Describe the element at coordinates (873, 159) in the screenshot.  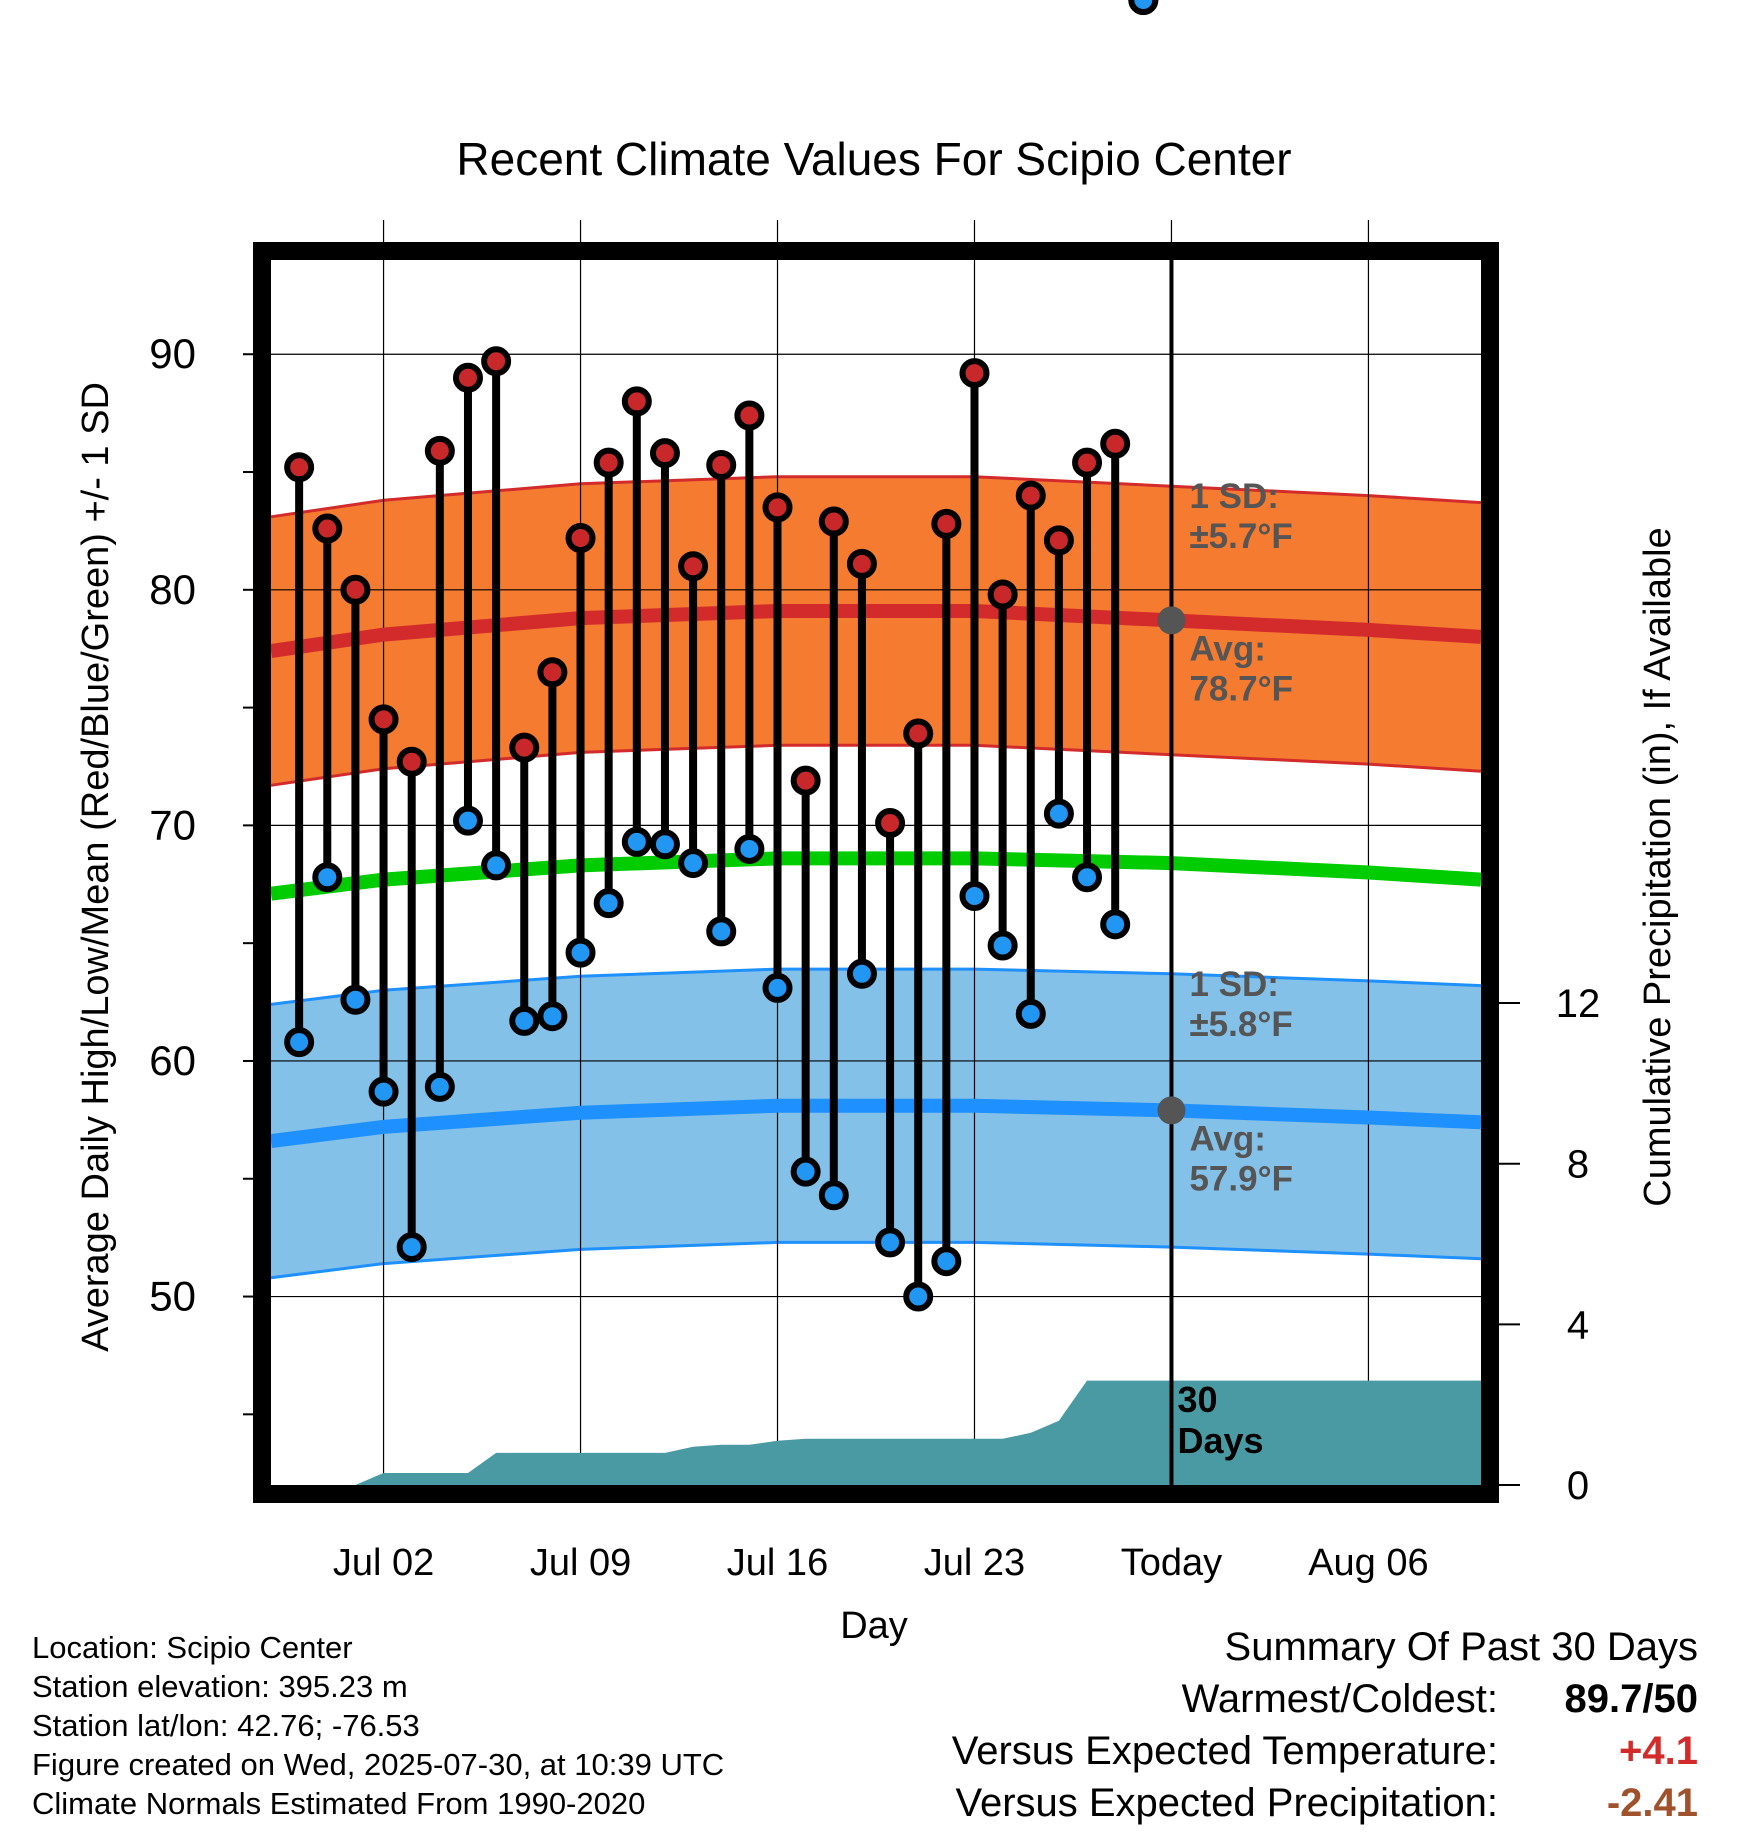
I see `chart-title: Recent Climate Values For Scipio Center` at that location.